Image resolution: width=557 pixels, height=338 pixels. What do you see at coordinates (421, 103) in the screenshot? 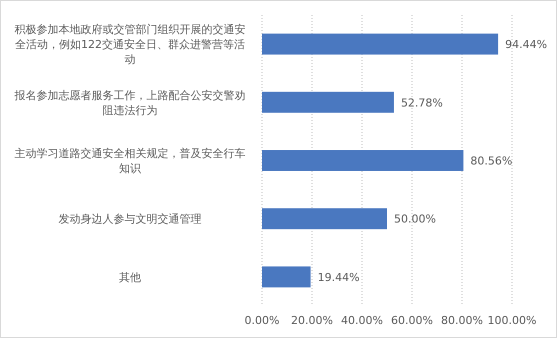
I see `data-label: 52.78%` at bounding box center [421, 103].